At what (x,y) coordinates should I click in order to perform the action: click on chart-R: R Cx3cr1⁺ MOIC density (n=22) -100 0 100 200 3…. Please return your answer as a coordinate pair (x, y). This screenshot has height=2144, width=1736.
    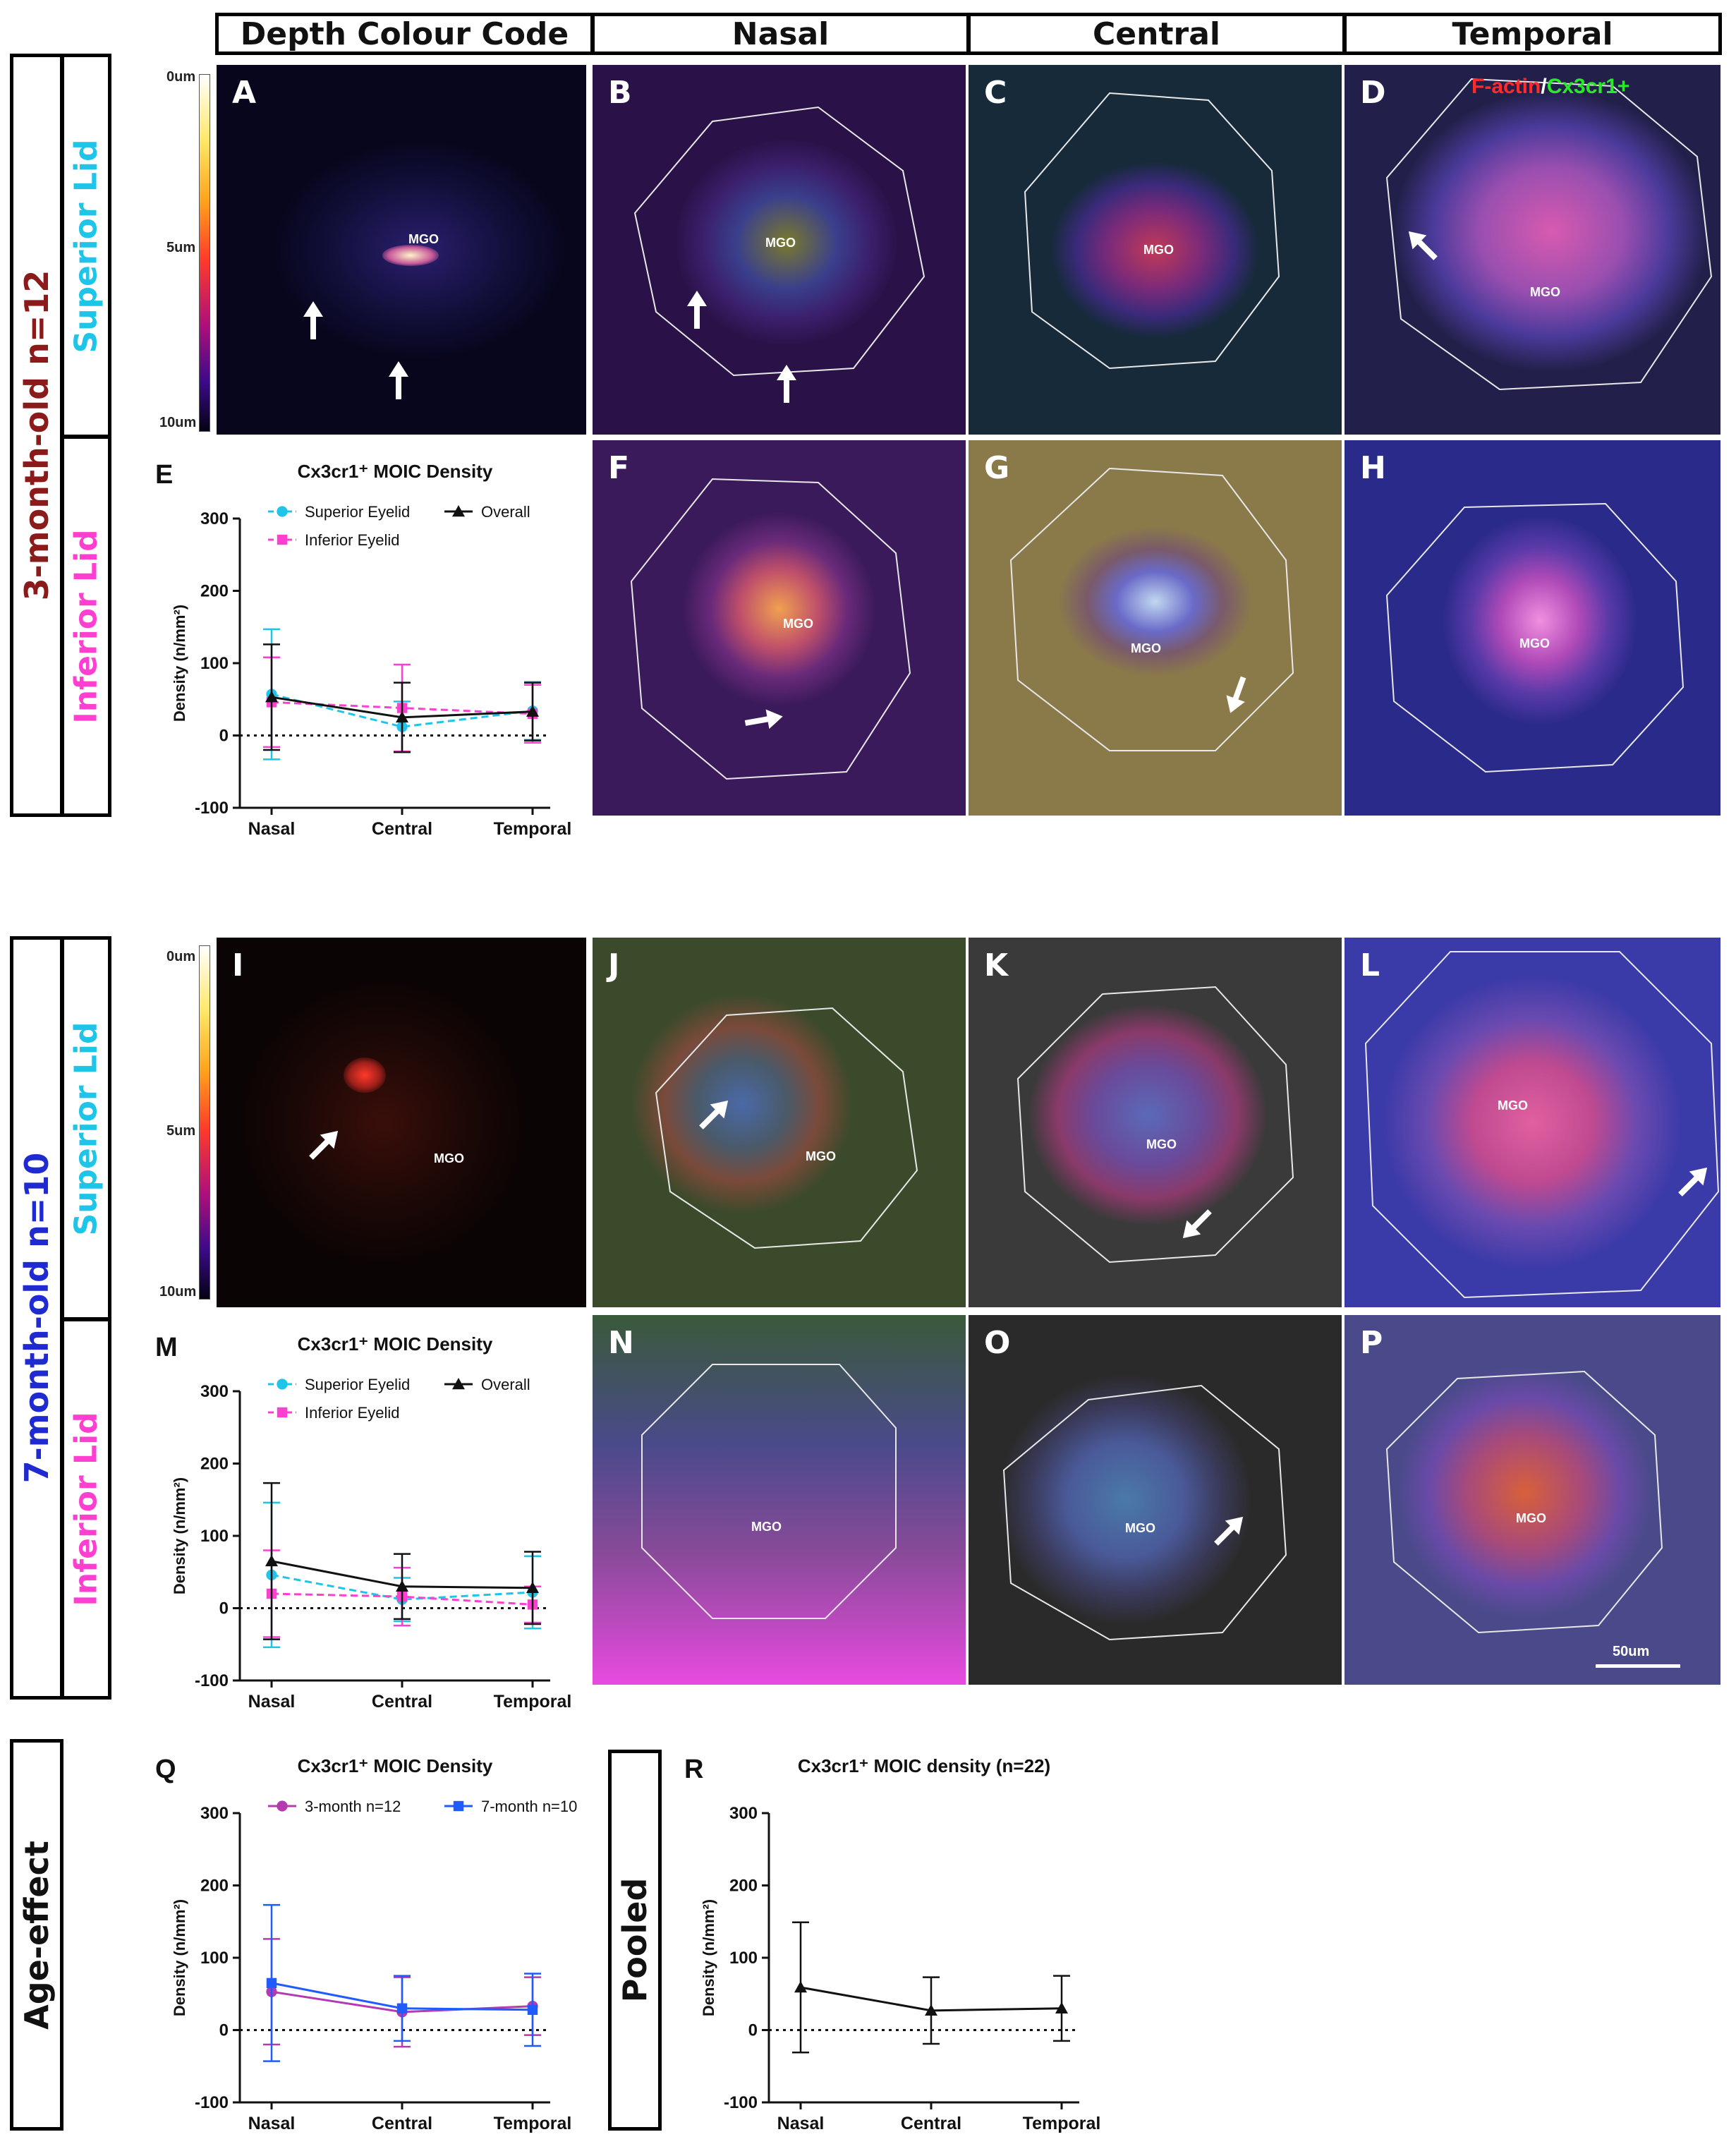
    Looking at the image, I should click on (892, 1944).